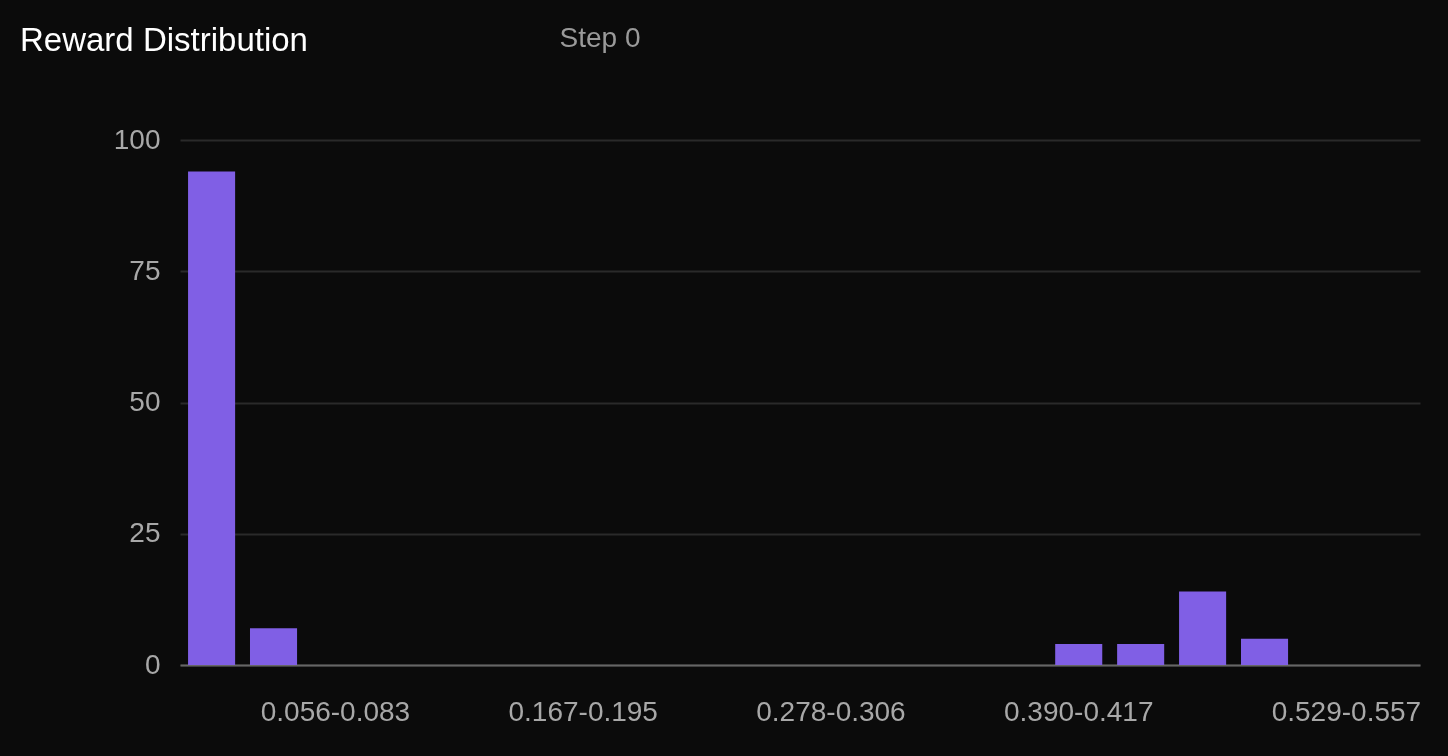  What do you see at coordinates (583, 711) in the screenshot?
I see `x-tick-label: 0.167-0.195` at bounding box center [583, 711].